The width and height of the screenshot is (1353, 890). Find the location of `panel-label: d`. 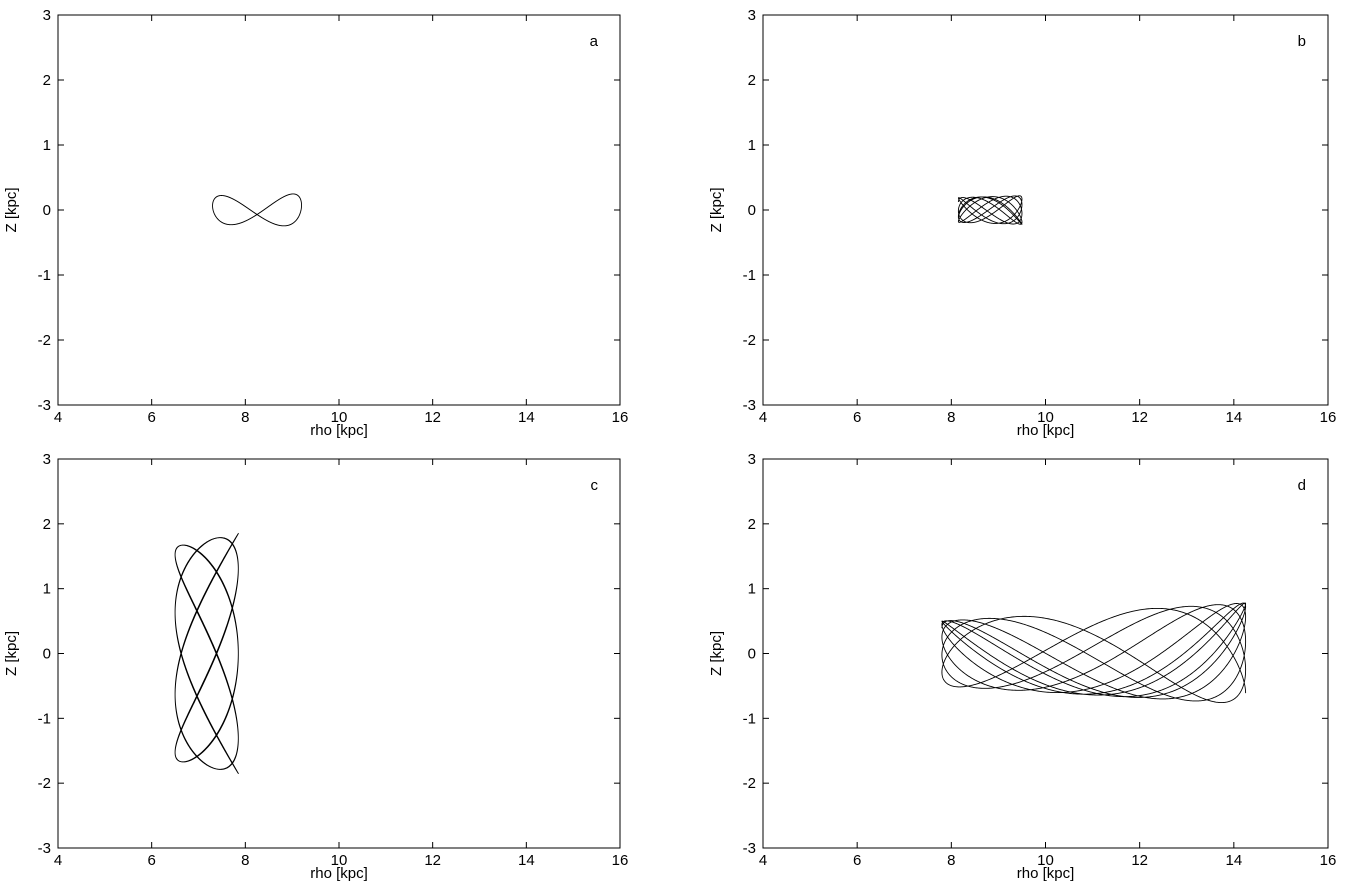

panel-label: d is located at coordinates (1302, 485).